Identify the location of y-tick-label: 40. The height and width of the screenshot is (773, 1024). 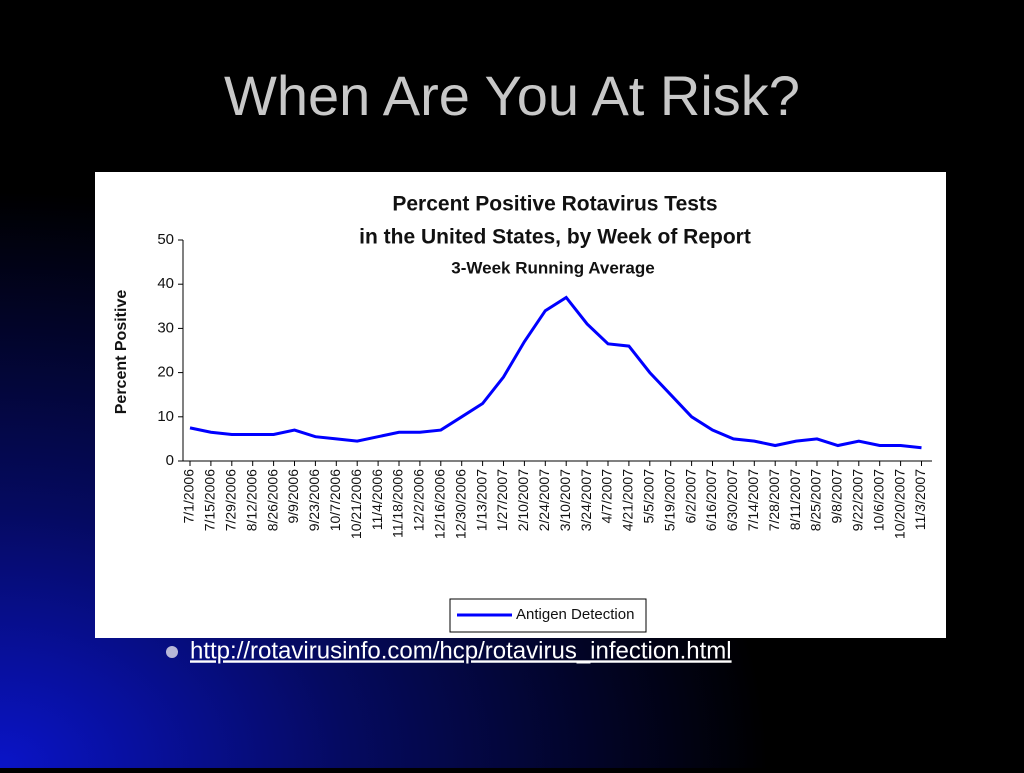
(165, 283).